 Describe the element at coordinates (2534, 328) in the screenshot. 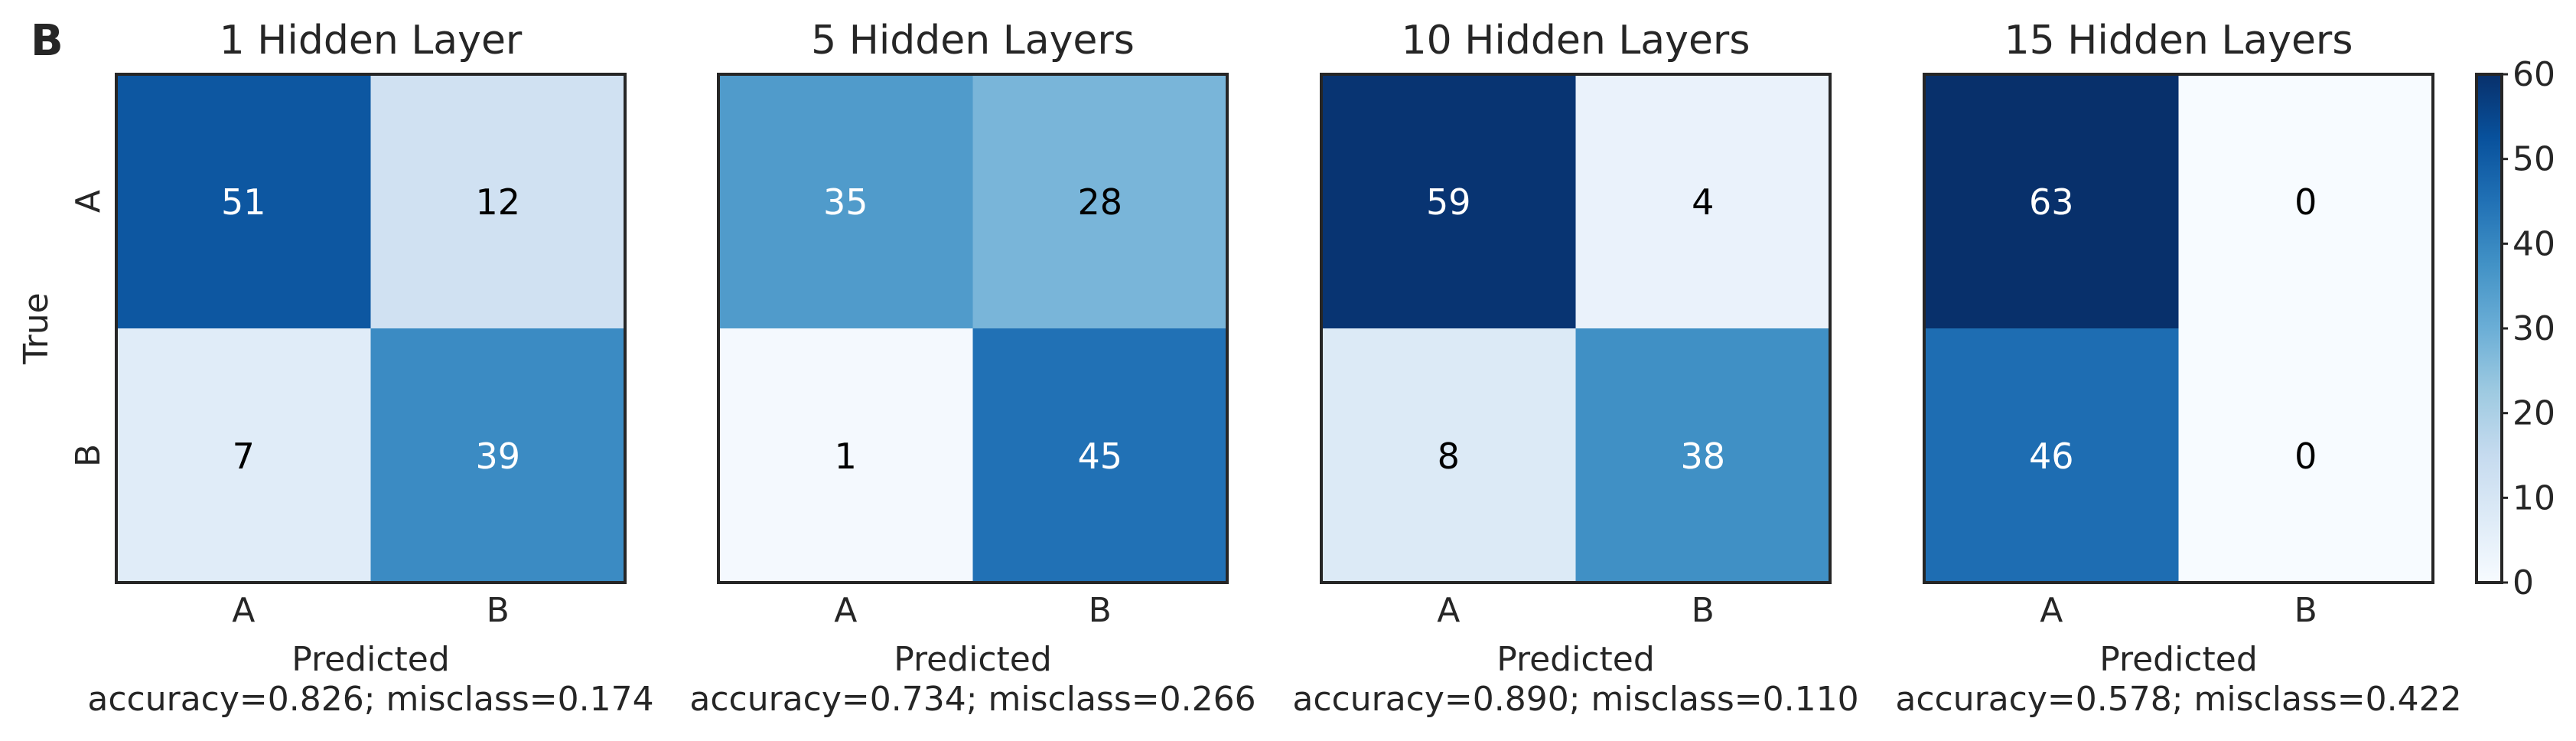

I see `colorbar-tick-label: 30` at that location.